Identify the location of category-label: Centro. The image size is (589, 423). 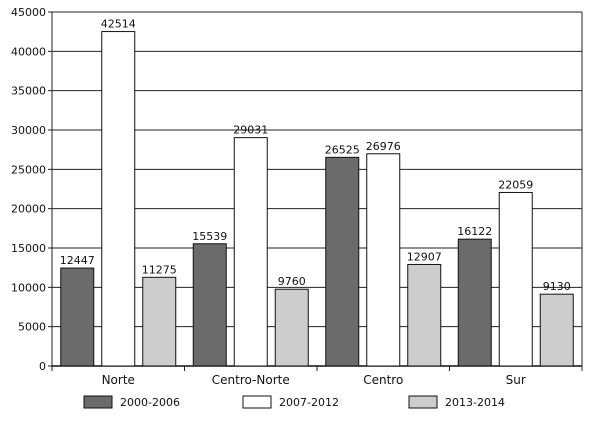
(383, 380).